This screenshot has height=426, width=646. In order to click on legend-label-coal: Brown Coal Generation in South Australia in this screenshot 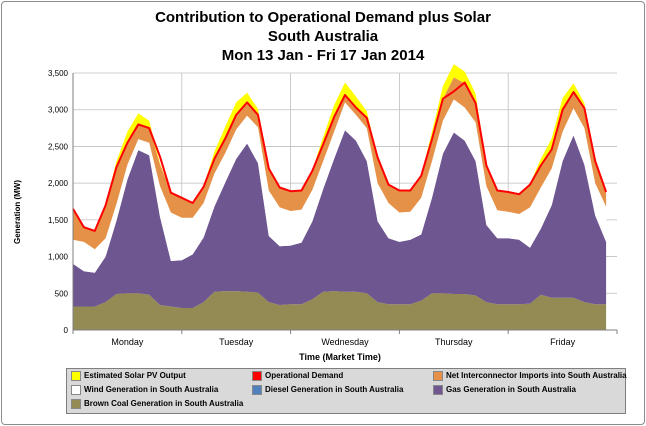, I will do `click(164, 404)`.